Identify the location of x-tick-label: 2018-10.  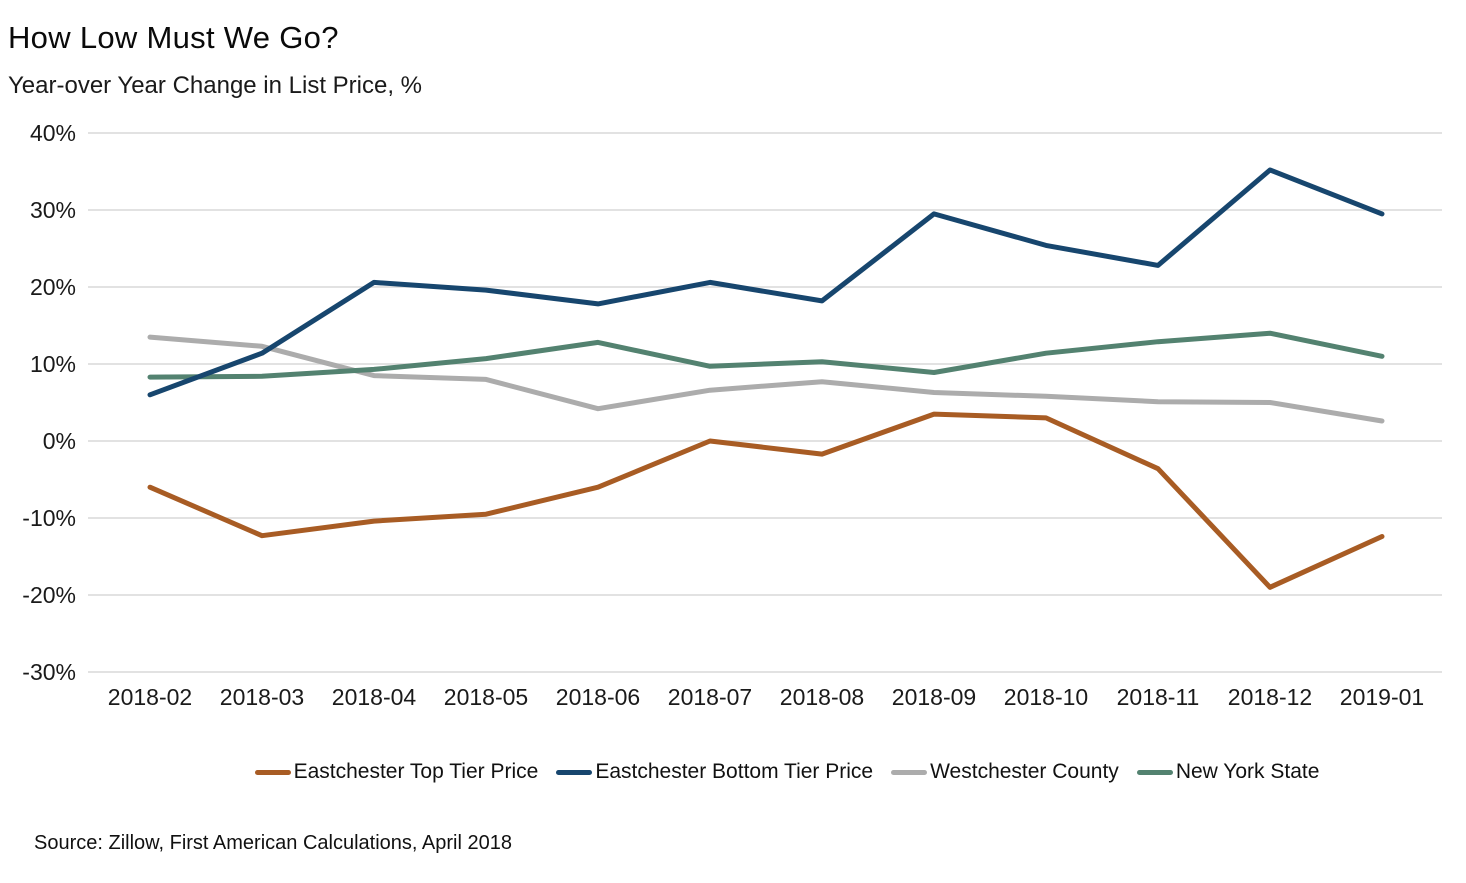
(1046, 697).